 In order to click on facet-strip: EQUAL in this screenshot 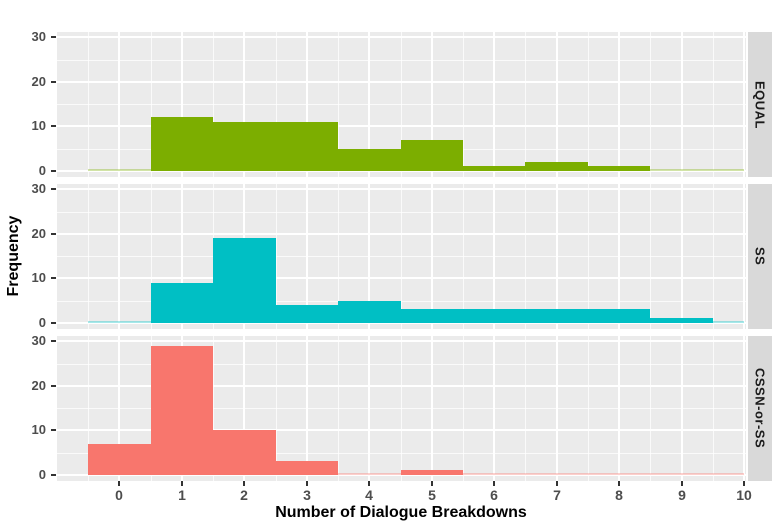, I will do `click(760, 104)`.